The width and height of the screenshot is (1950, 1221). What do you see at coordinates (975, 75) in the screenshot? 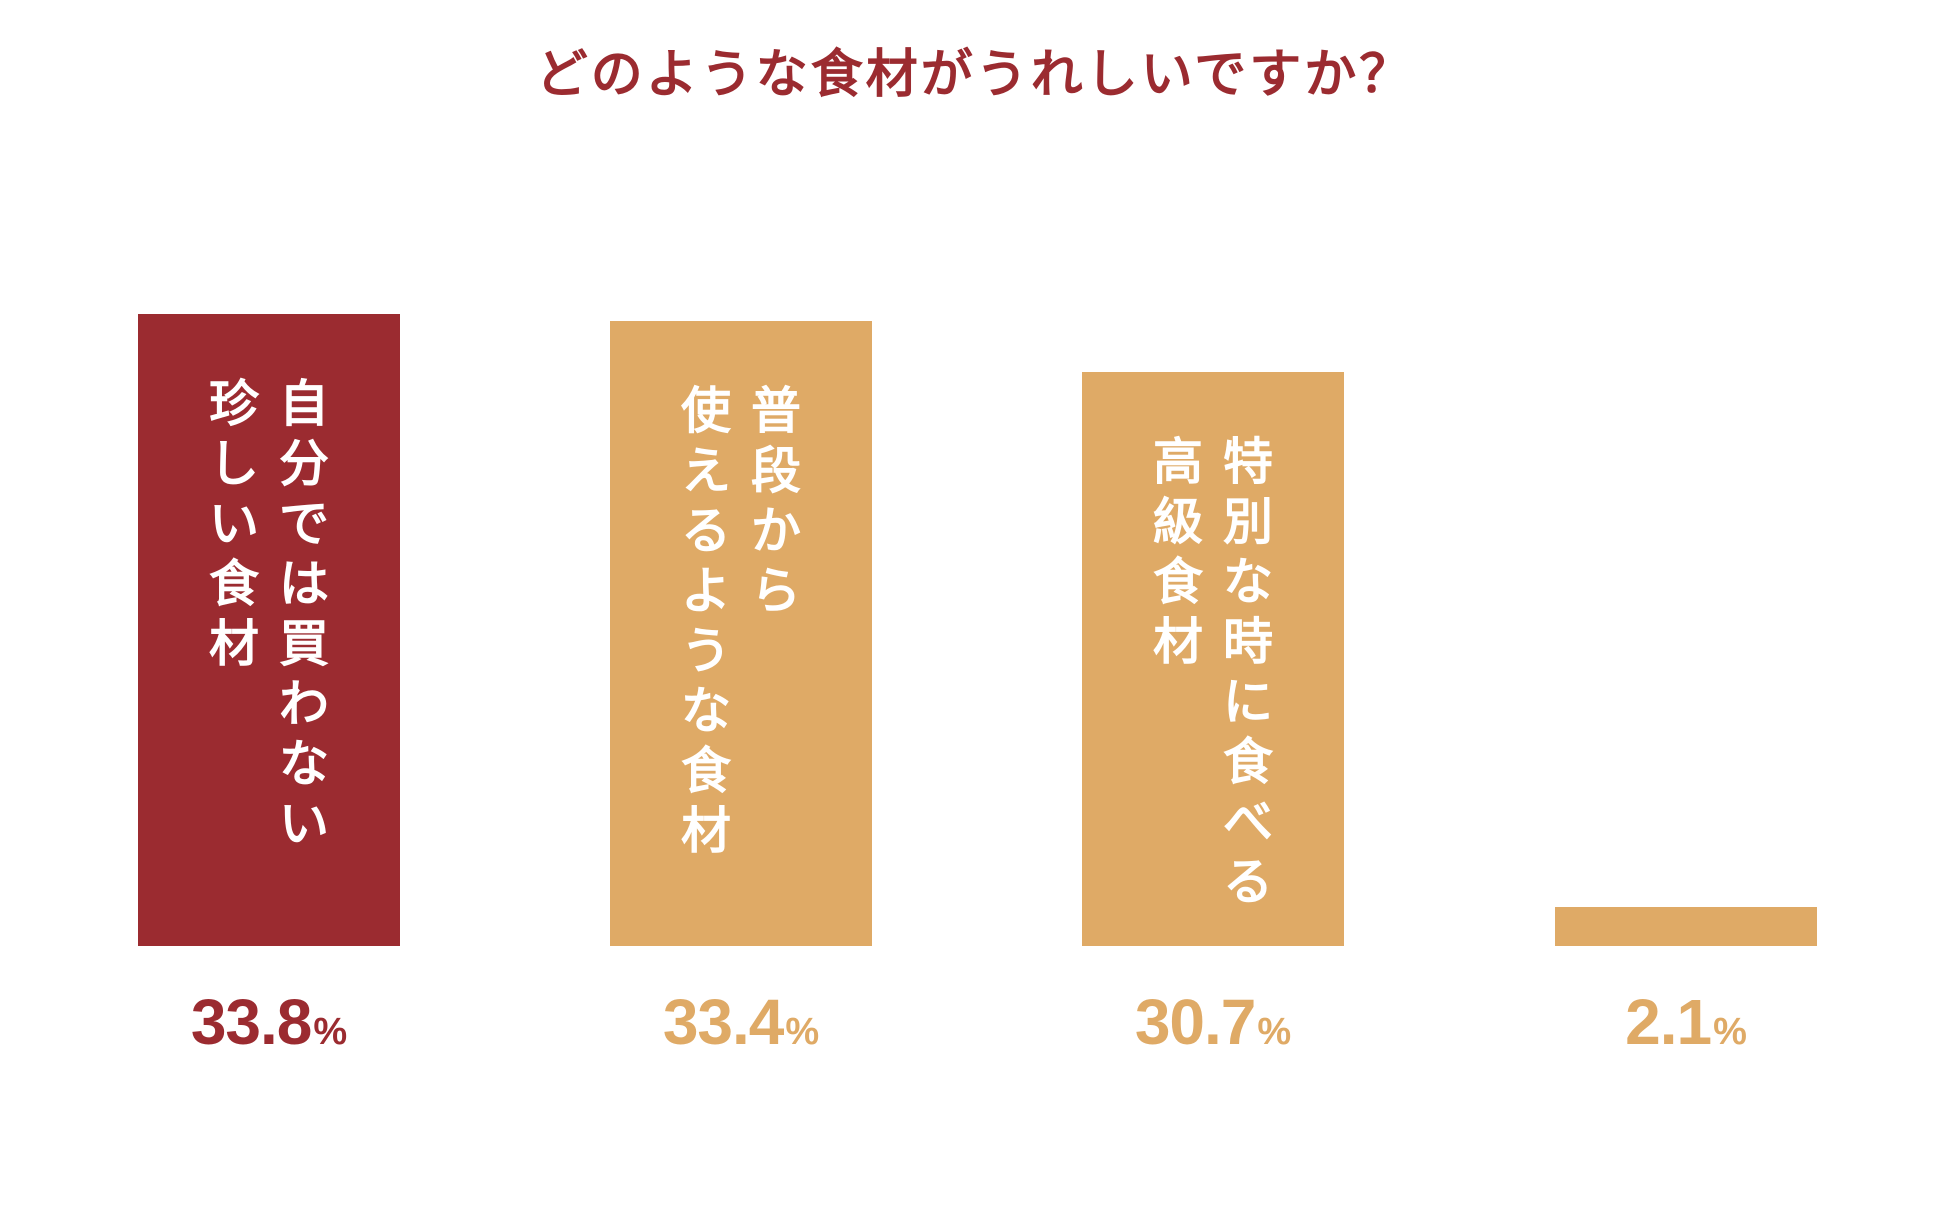
I see `chart-title: どのような食材がうれしいですか？` at bounding box center [975, 75].